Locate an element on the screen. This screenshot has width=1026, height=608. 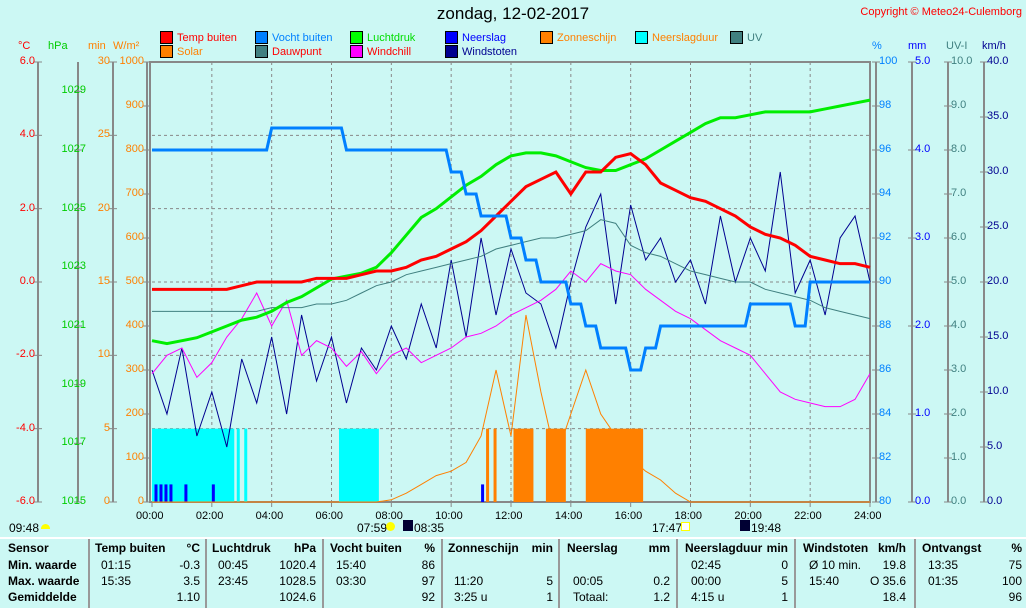
column-unit: °C is located at coordinates (193, 548).